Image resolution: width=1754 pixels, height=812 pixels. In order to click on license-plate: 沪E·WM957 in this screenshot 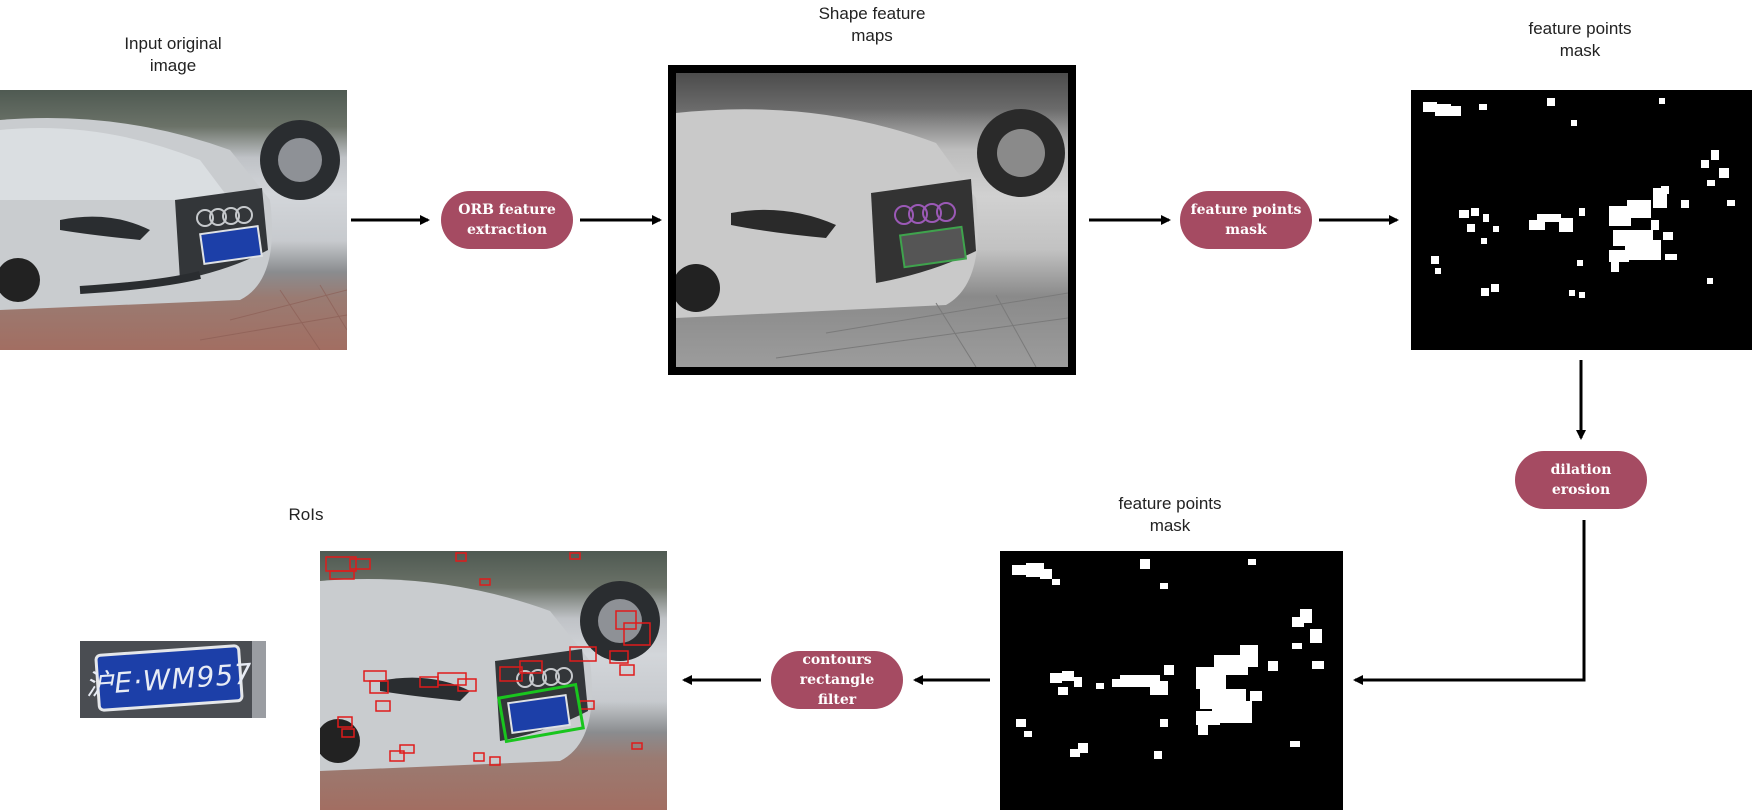, I will do `click(169, 678)`.